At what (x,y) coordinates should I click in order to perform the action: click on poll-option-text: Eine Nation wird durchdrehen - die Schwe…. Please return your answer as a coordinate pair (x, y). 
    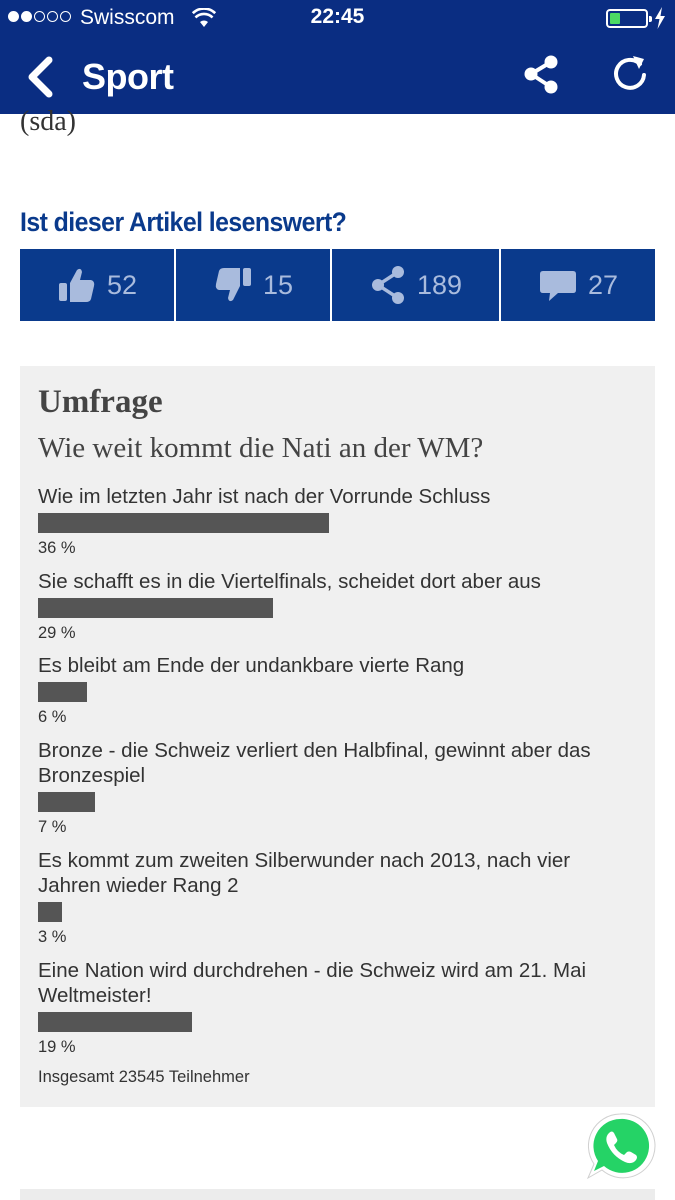
    Looking at the image, I should click on (312, 983).